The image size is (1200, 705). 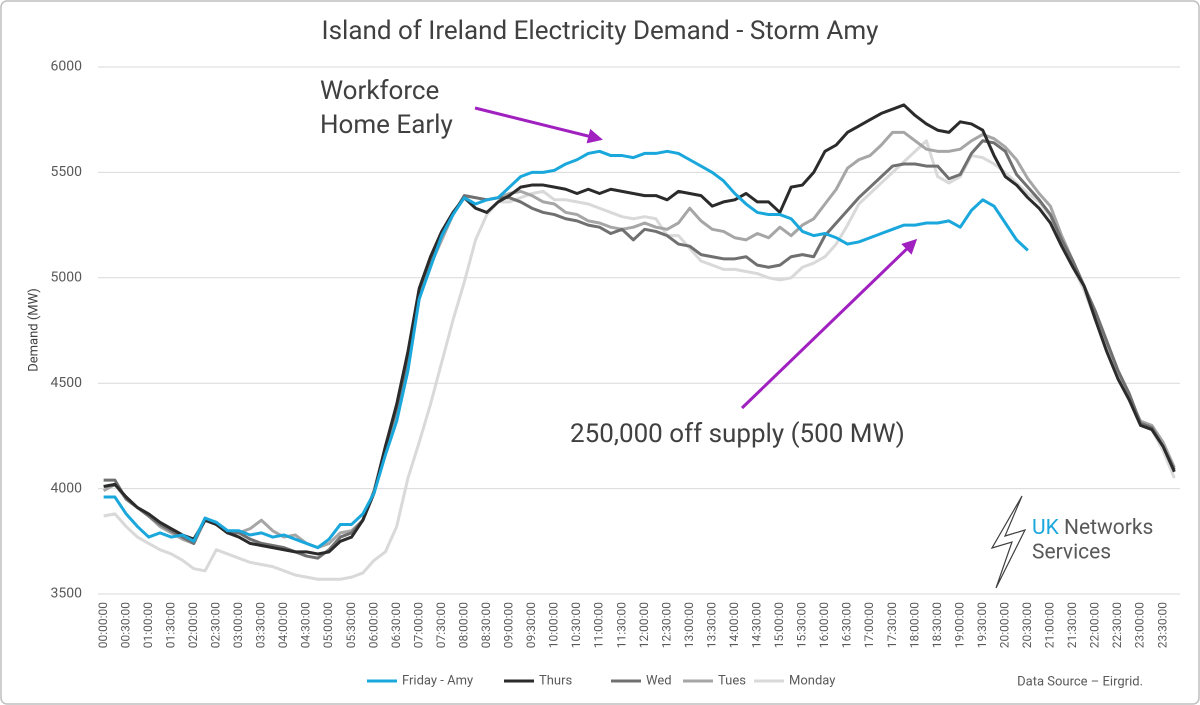 What do you see at coordinates (1004, 625) in the screenshot?
I see `x-tick-label: 20:00:00` at bounding box center [1004, 625].